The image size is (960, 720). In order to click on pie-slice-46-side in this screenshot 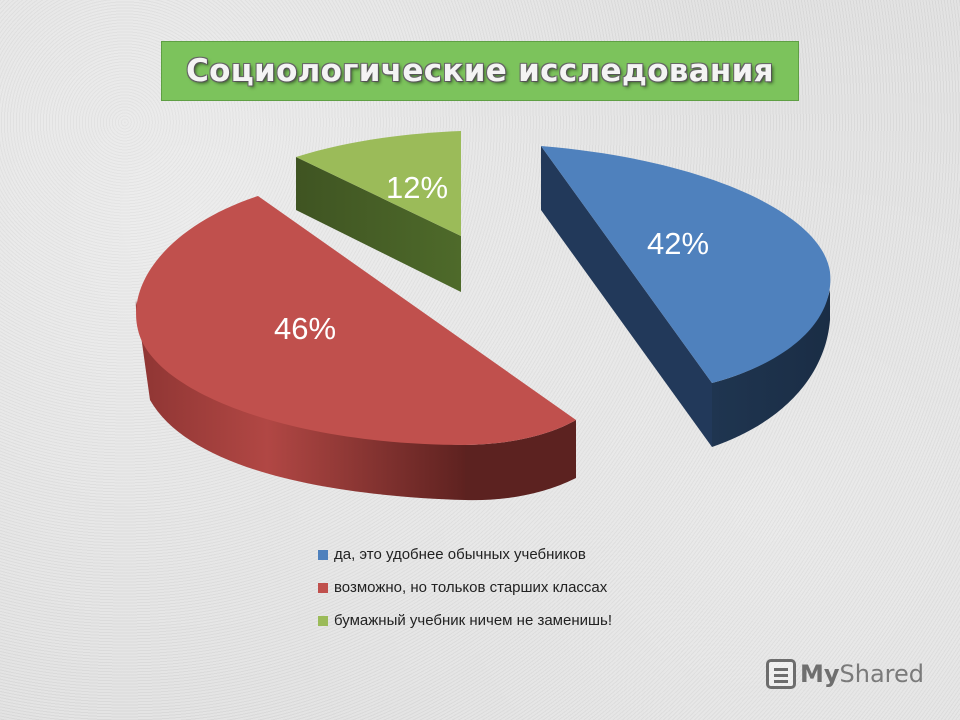, I will do `click(300, 400)`.